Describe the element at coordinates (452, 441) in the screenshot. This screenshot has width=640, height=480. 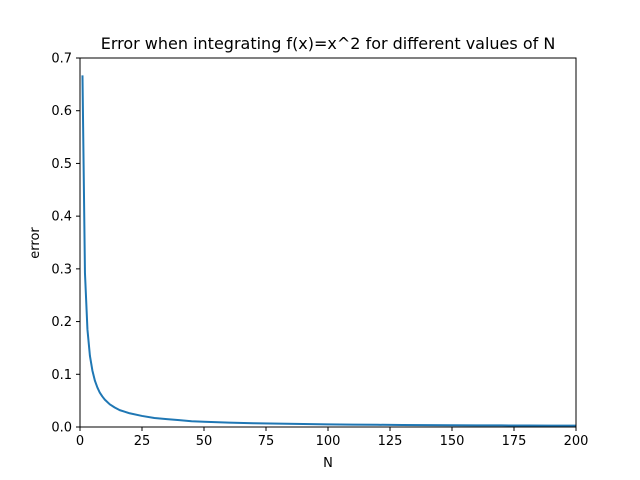
I see `x-tick-label-6: 150` at that location.